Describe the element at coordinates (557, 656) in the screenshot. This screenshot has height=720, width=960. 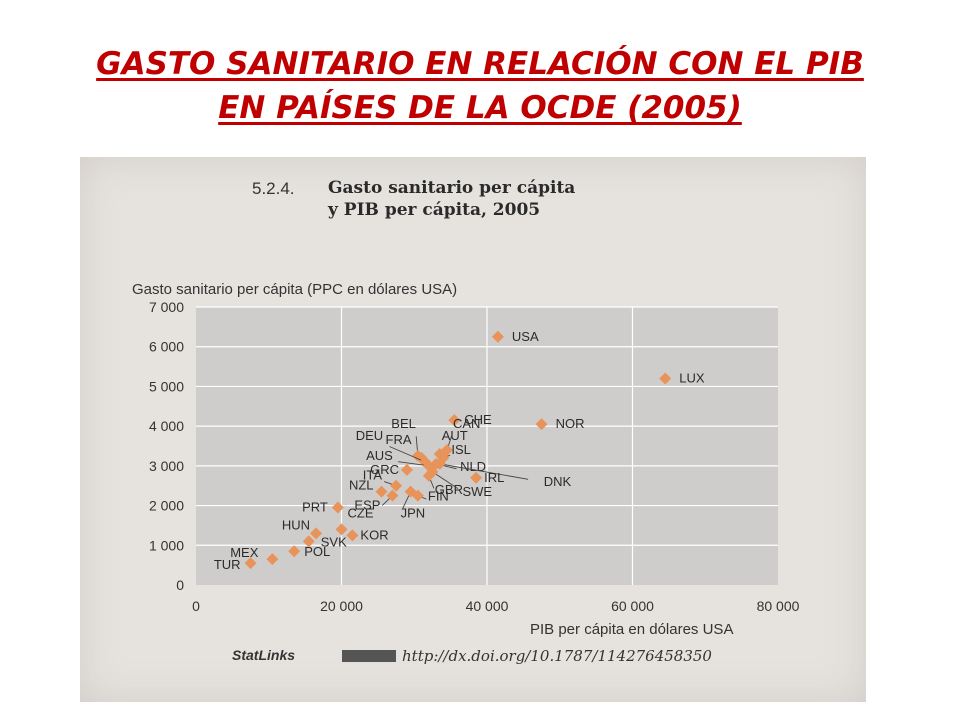
I see `source-url: http://dx.doi.org/10.1787/114276458350` at that location.